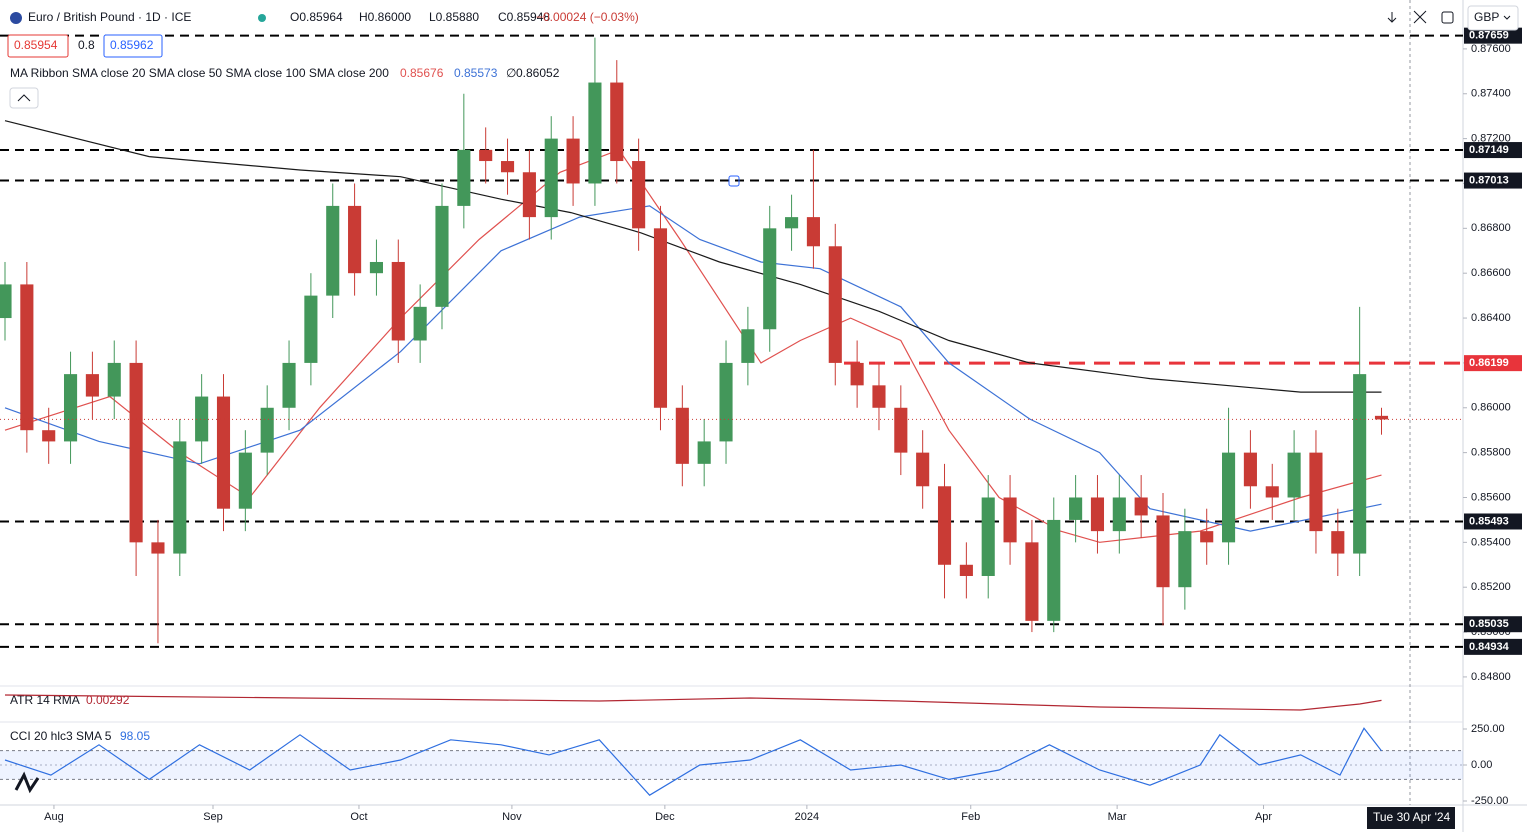  What do you see at coordinates (1489, 624) in the screenshot?
I see `level-label: 0.85035` at bounding box center [1489, 624].